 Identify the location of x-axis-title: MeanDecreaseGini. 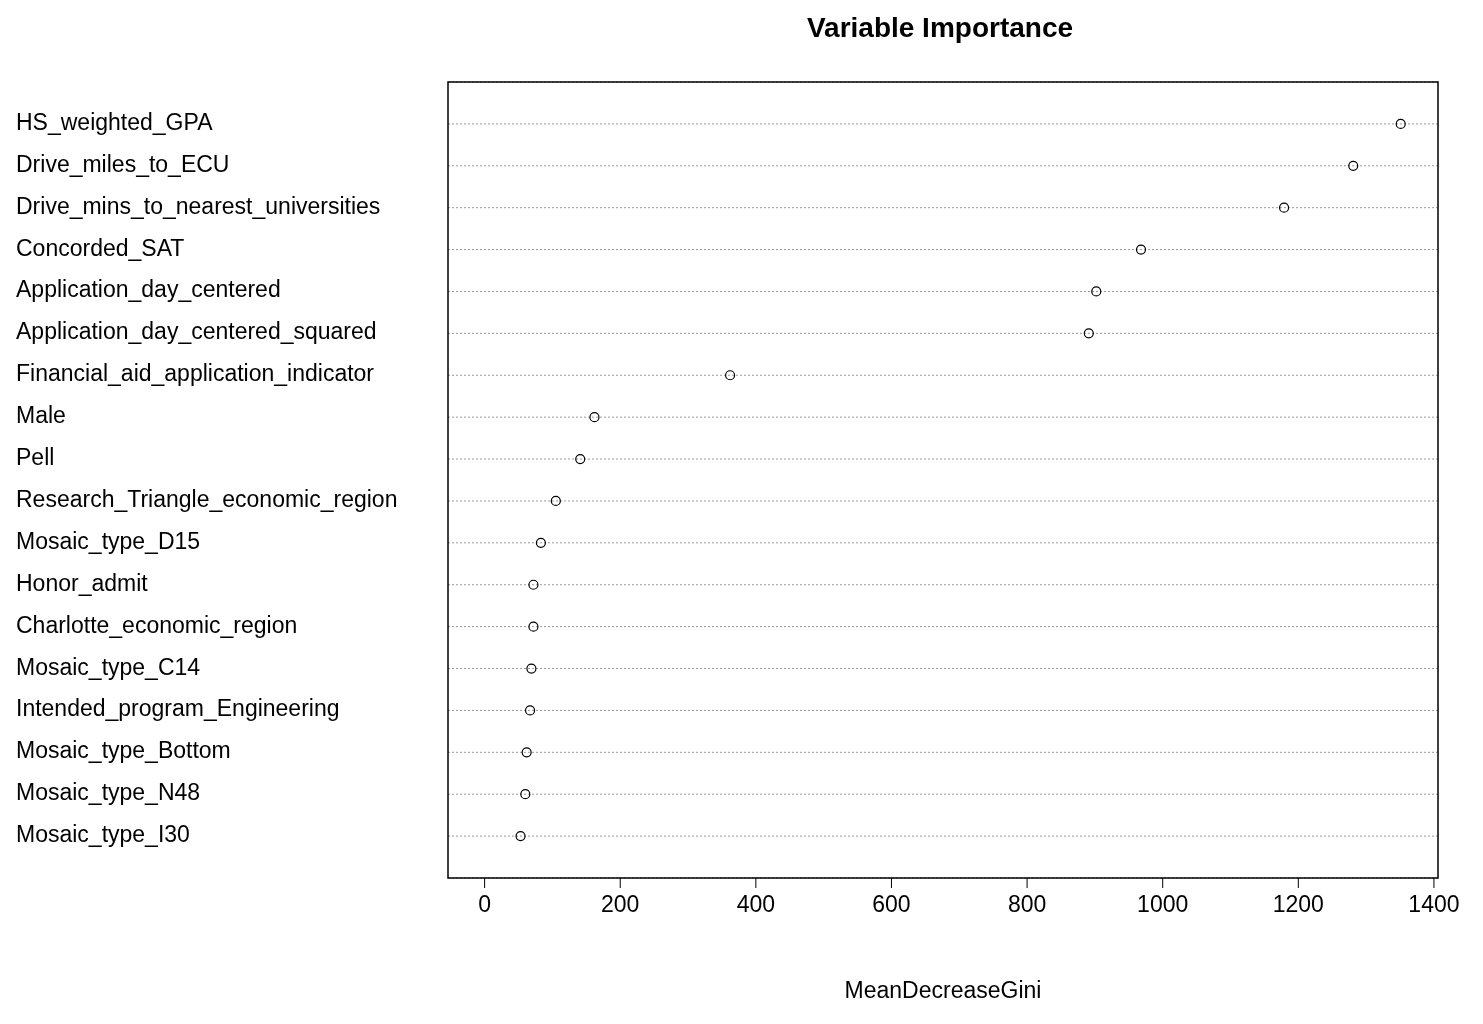
(943, 990).